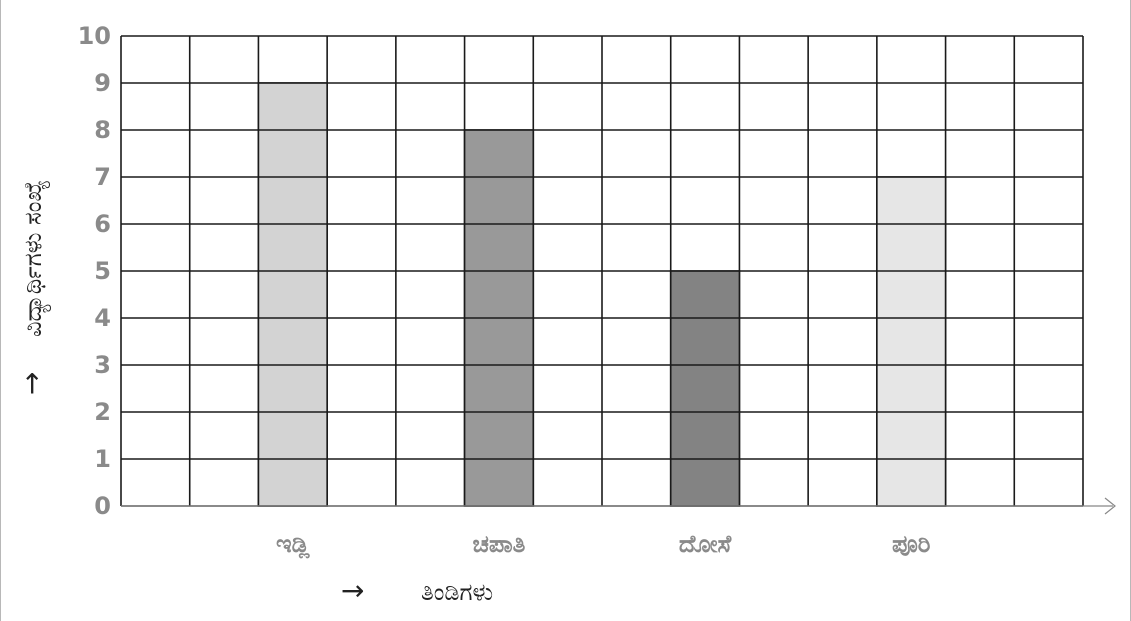 The image size is (1131, 621). What do you see at coordinates (911, 544) in the screenshot?
I see `x-category-label: ಪೂರಿ` at bounding box center [911, 544].